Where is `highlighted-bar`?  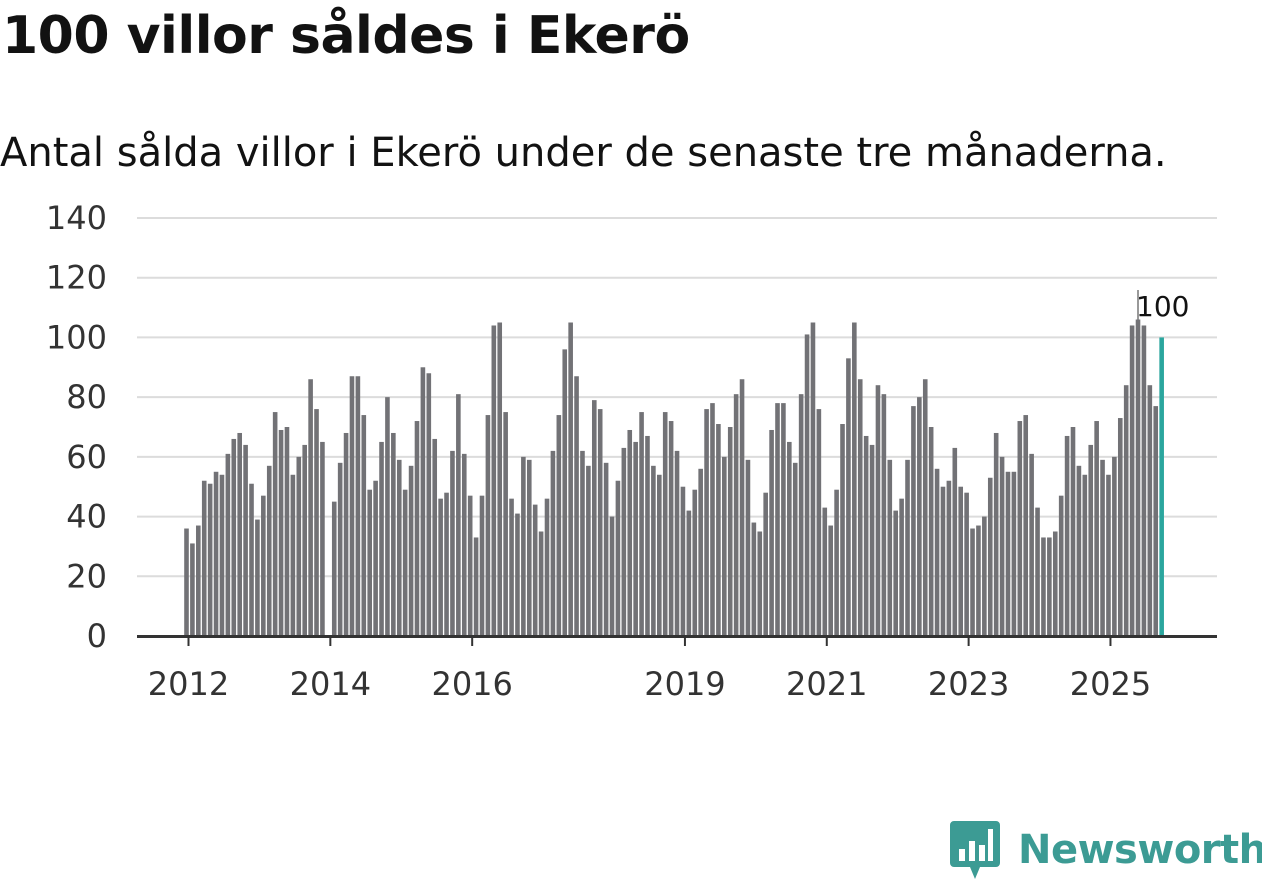
highlighted-bar is located at coordinates (1161, 486).